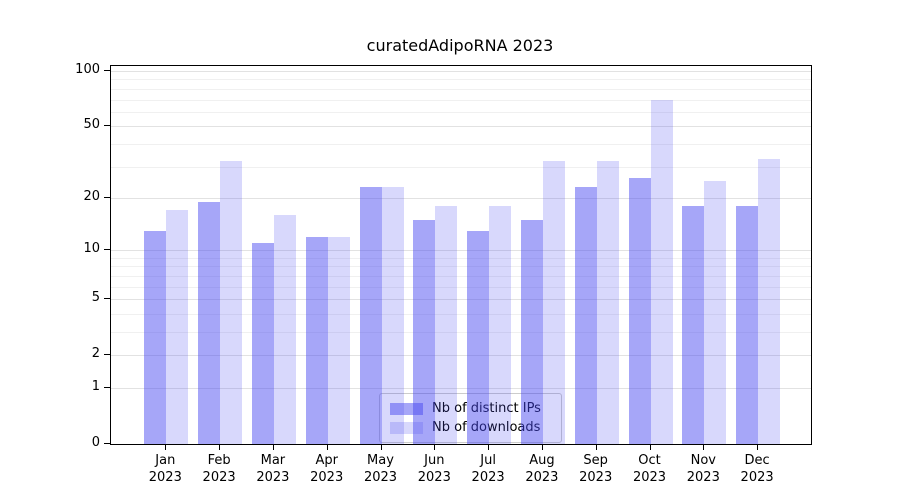 This screenshot has width=900, height=500. I want to click on bar-distinct-ips-dec, so click(747, 325).